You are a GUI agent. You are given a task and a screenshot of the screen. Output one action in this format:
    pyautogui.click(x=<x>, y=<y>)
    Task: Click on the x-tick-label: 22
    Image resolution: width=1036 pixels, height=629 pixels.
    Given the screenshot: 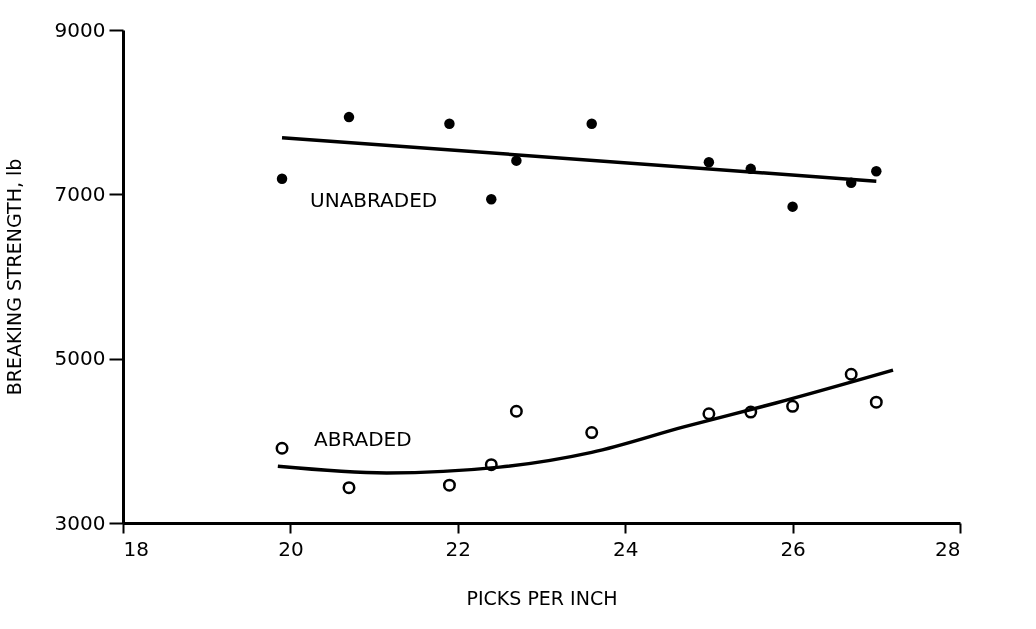 What is the action you would take?
    pyautogui.click(x=458, y=548)
    